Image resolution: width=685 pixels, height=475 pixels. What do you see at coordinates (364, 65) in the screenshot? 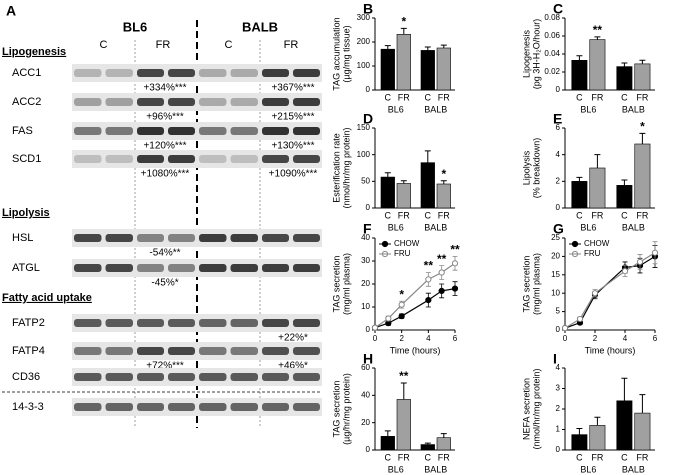
I see `y-tick-label: 100` at bounding box center [364, 65].